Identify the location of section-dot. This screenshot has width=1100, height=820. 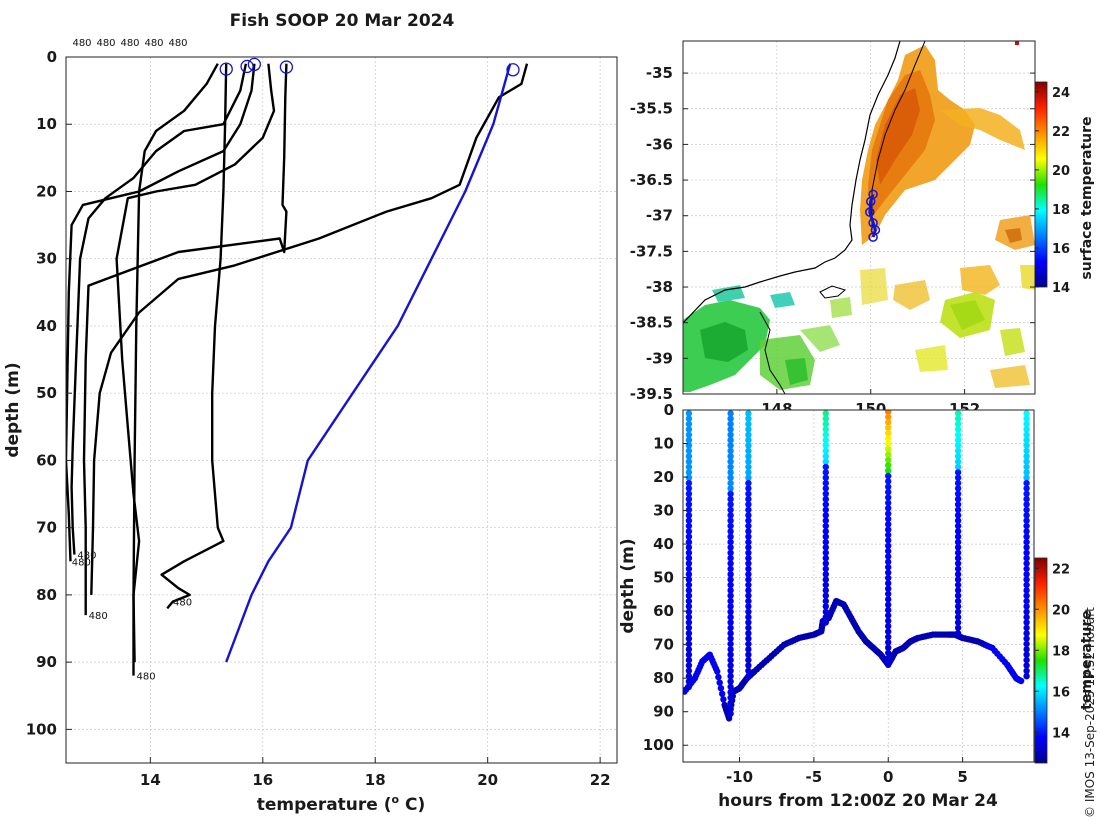
(717, 671).